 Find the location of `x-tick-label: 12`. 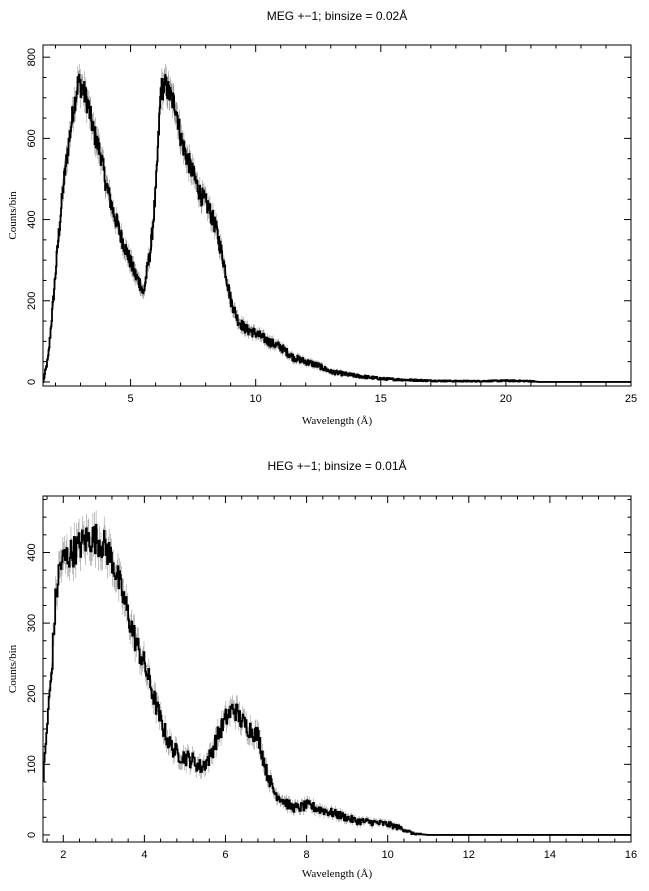

x-tick-label: 12 is located at coordinates (469, 855).